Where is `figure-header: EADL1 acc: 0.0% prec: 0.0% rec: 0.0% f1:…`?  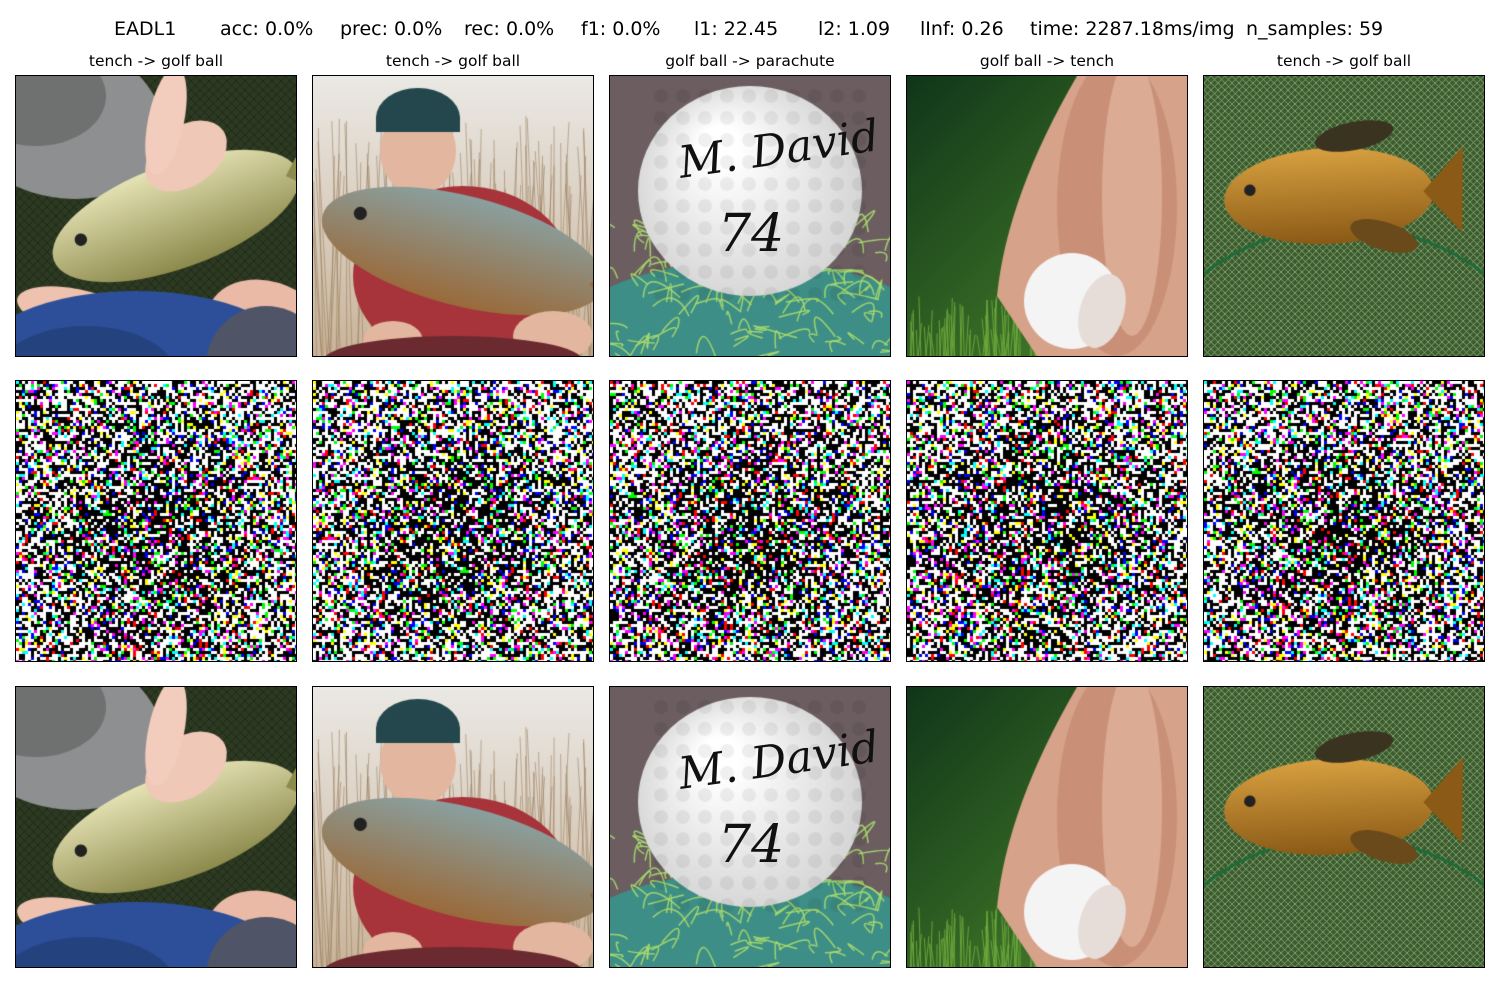 figure-header: EADL1 acc: 0.0% prec: 0.0% rec: 0.0% f1:… is located at coordinates (750, 29).